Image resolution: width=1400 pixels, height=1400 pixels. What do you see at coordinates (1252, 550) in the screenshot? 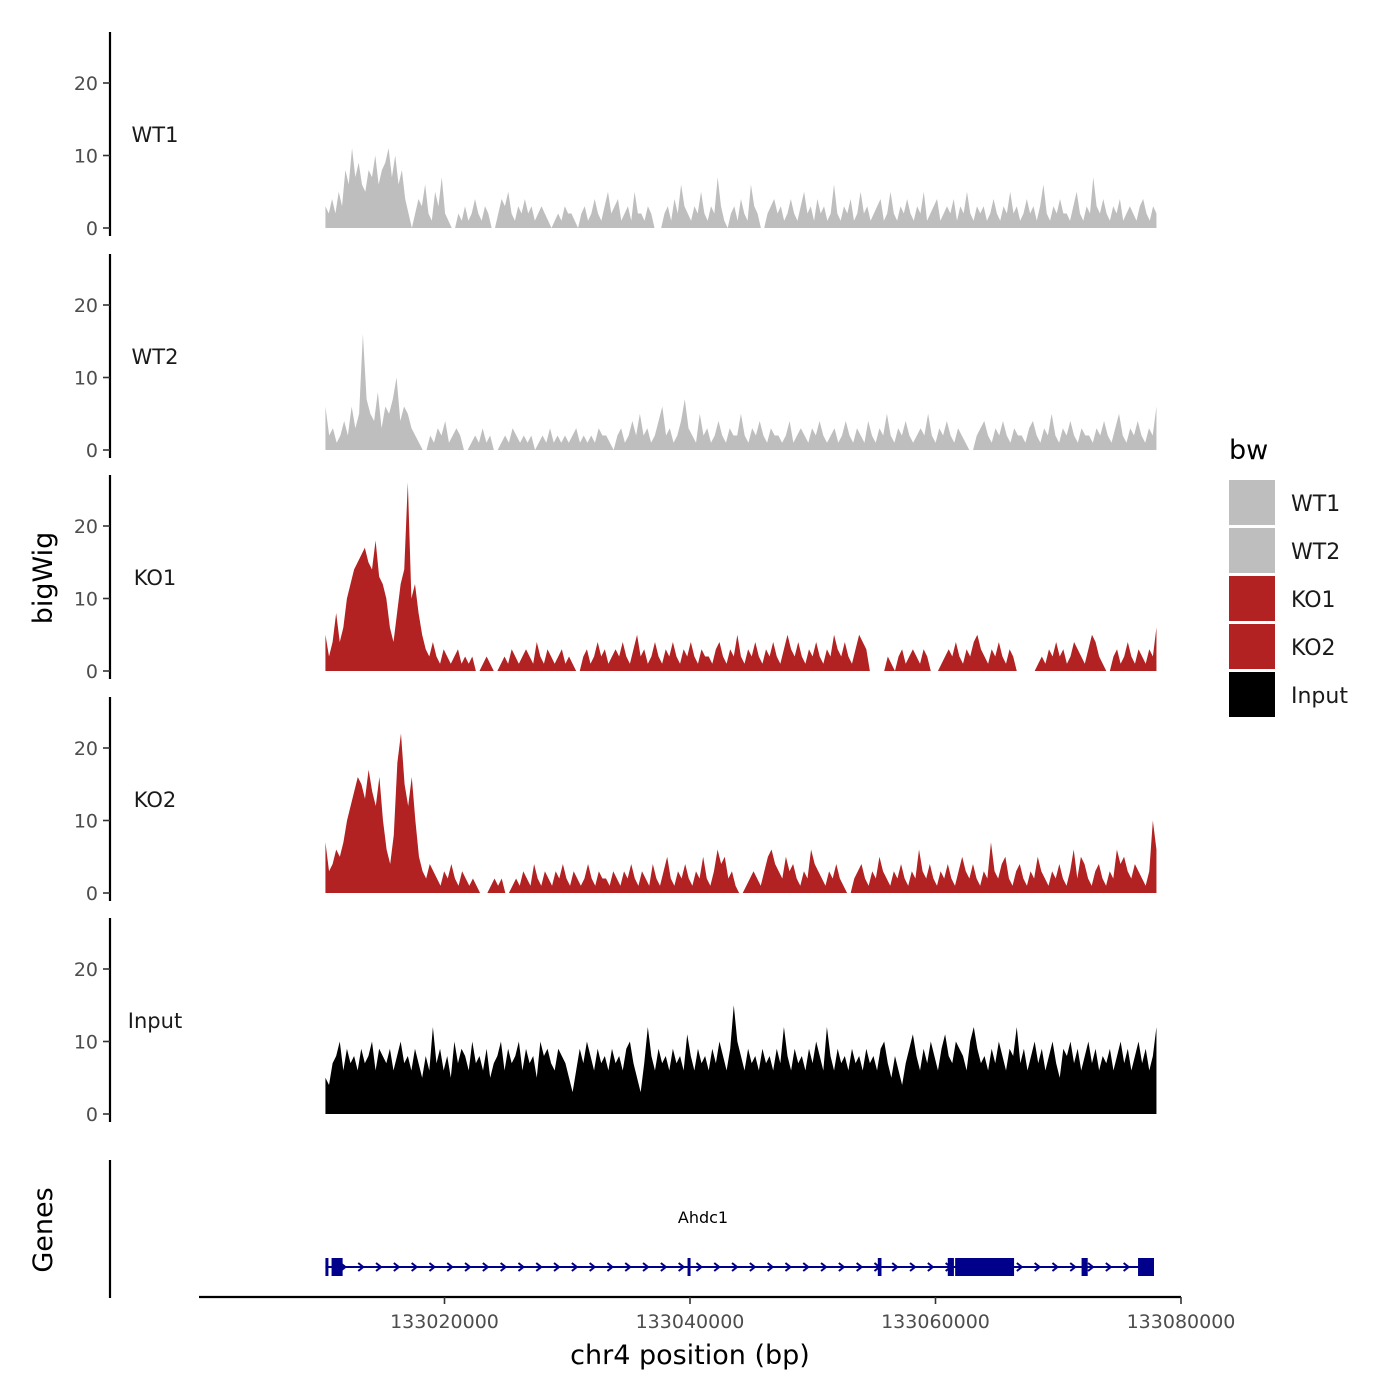
I see `legend-key-wt2` at bounding box center [1252, 550].